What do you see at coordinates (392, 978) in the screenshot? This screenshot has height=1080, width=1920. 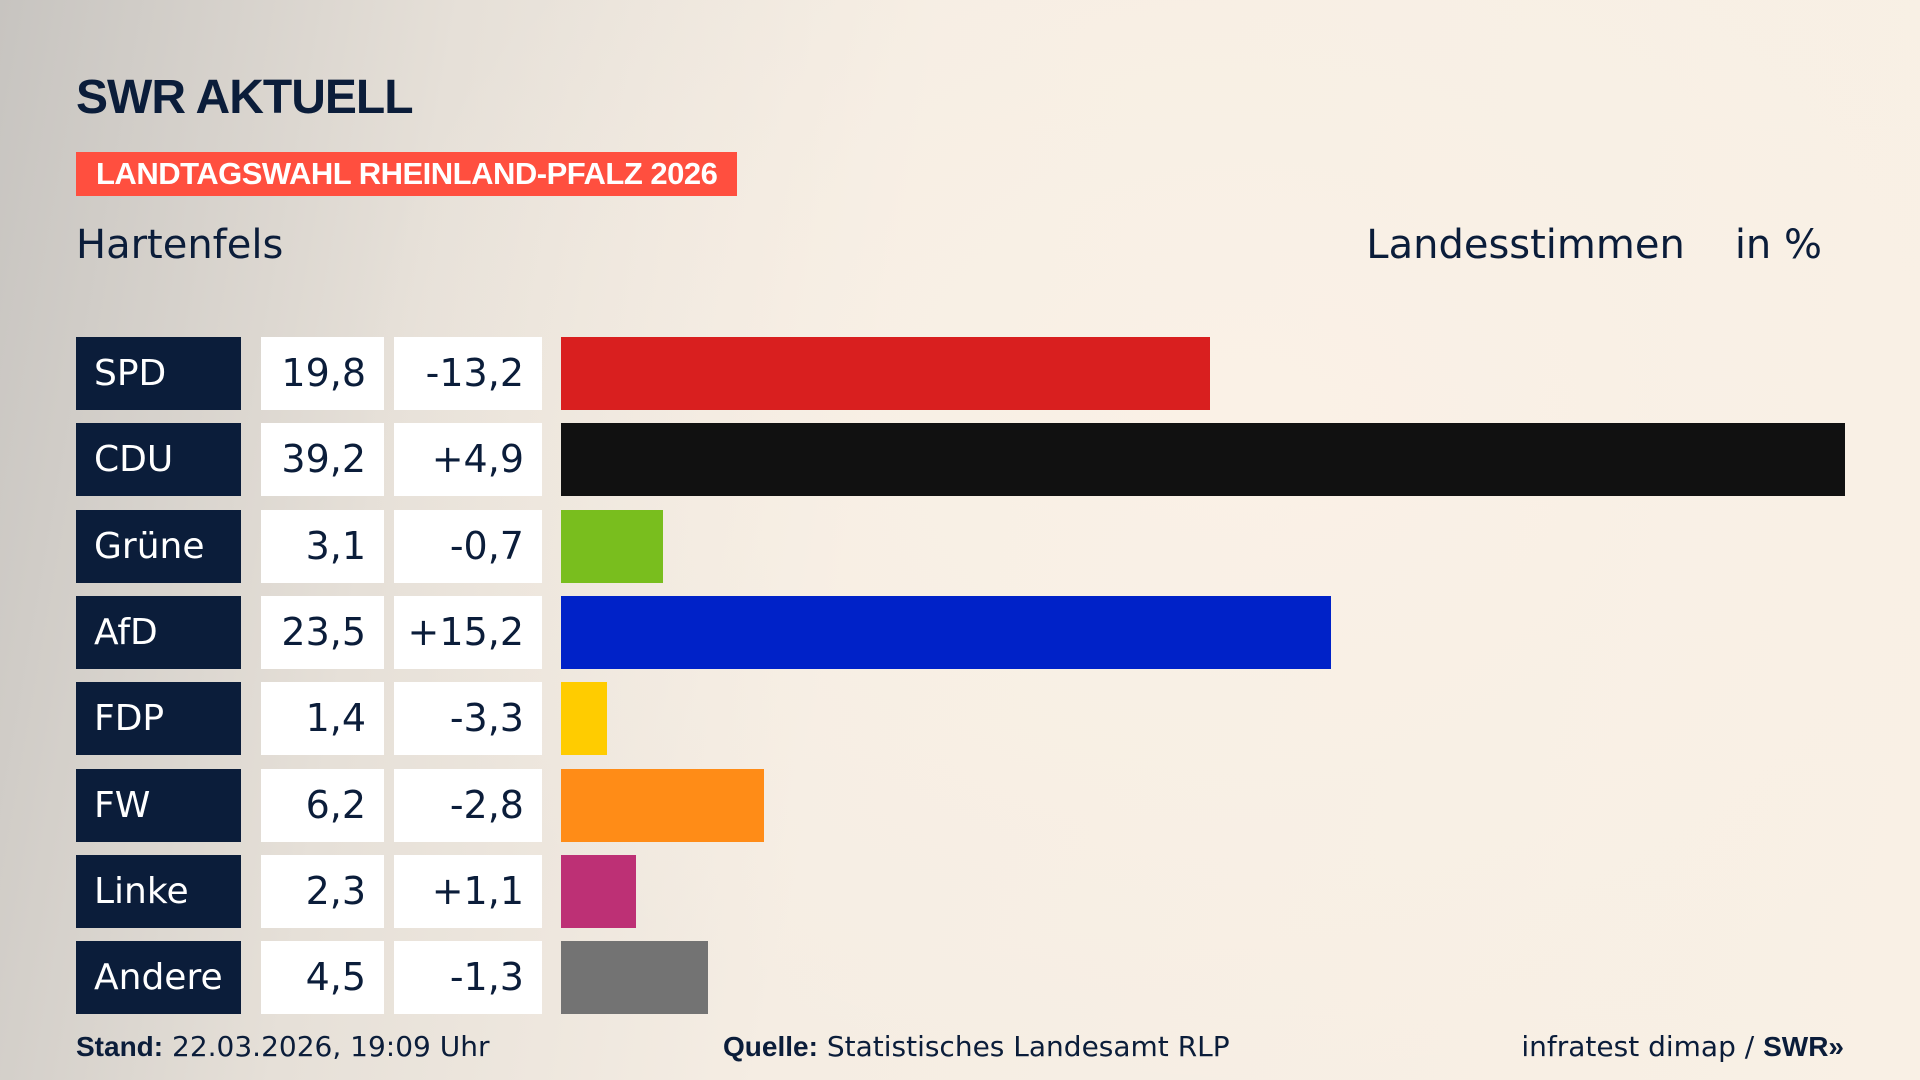 I see `party-row: Andere 4,5 -1,3` at bounding box center [392, 978].